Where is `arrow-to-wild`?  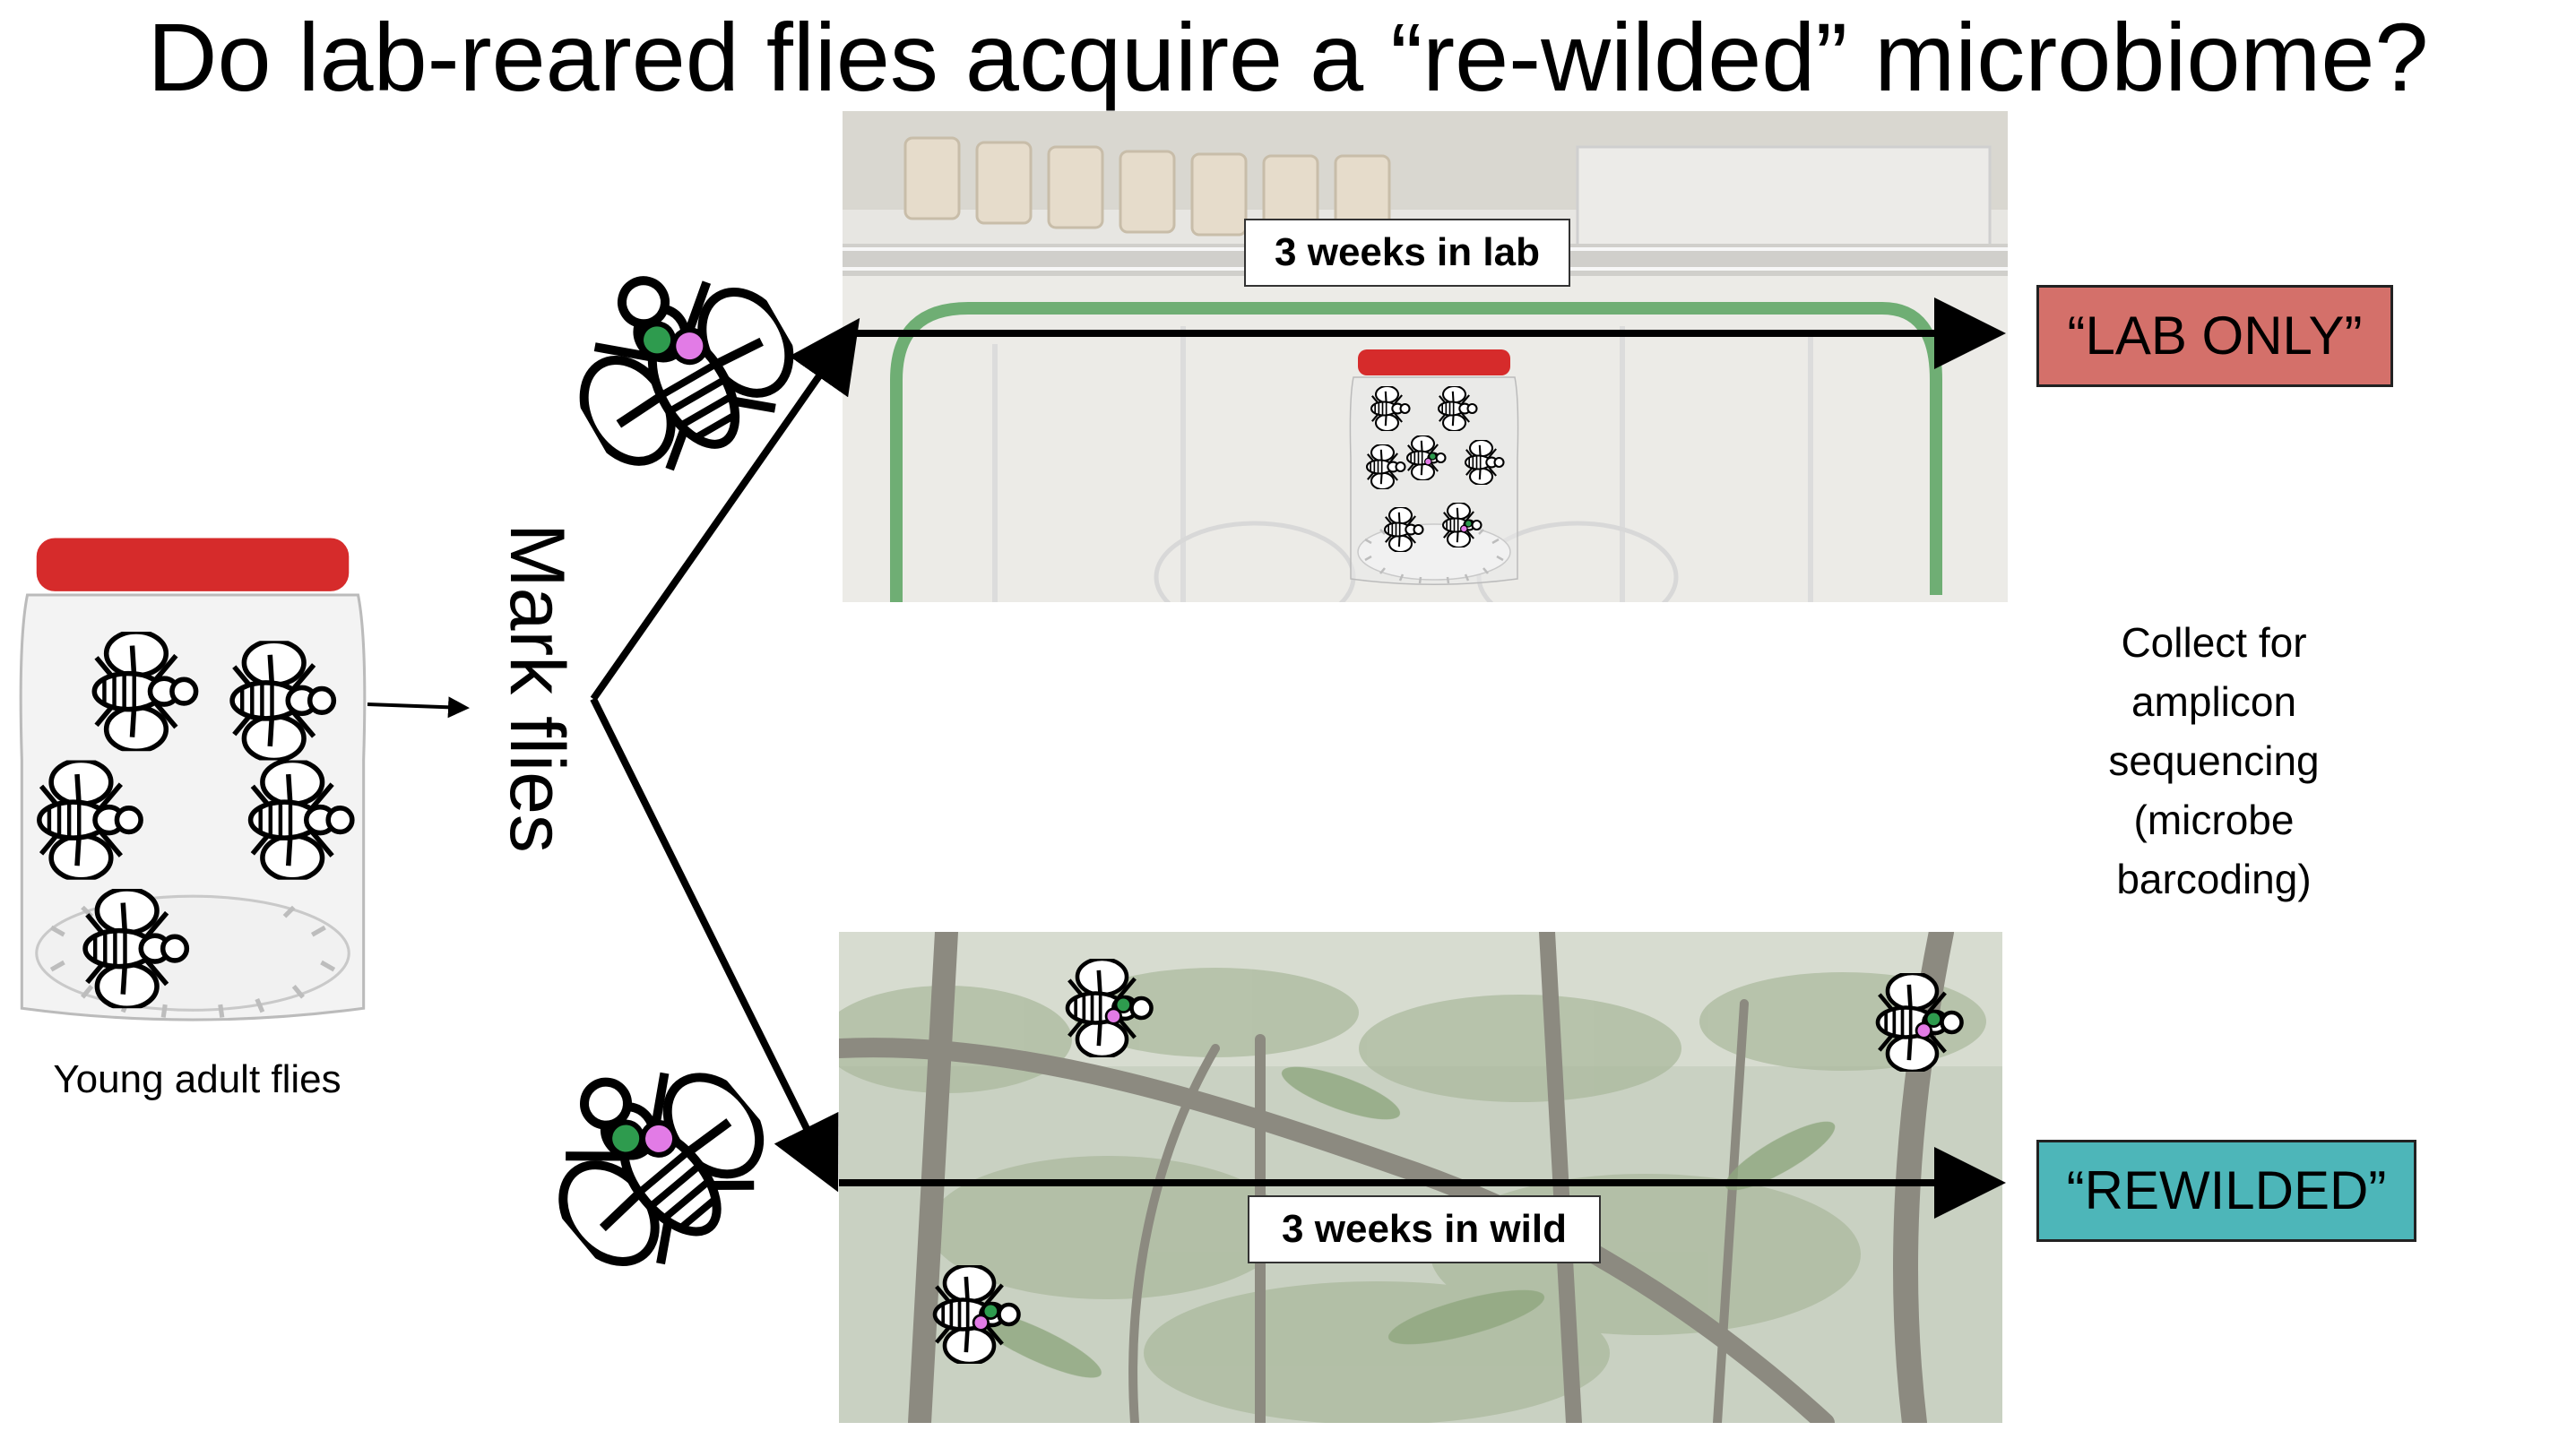
arrow-to-wild is located at coordinates (714, 945).